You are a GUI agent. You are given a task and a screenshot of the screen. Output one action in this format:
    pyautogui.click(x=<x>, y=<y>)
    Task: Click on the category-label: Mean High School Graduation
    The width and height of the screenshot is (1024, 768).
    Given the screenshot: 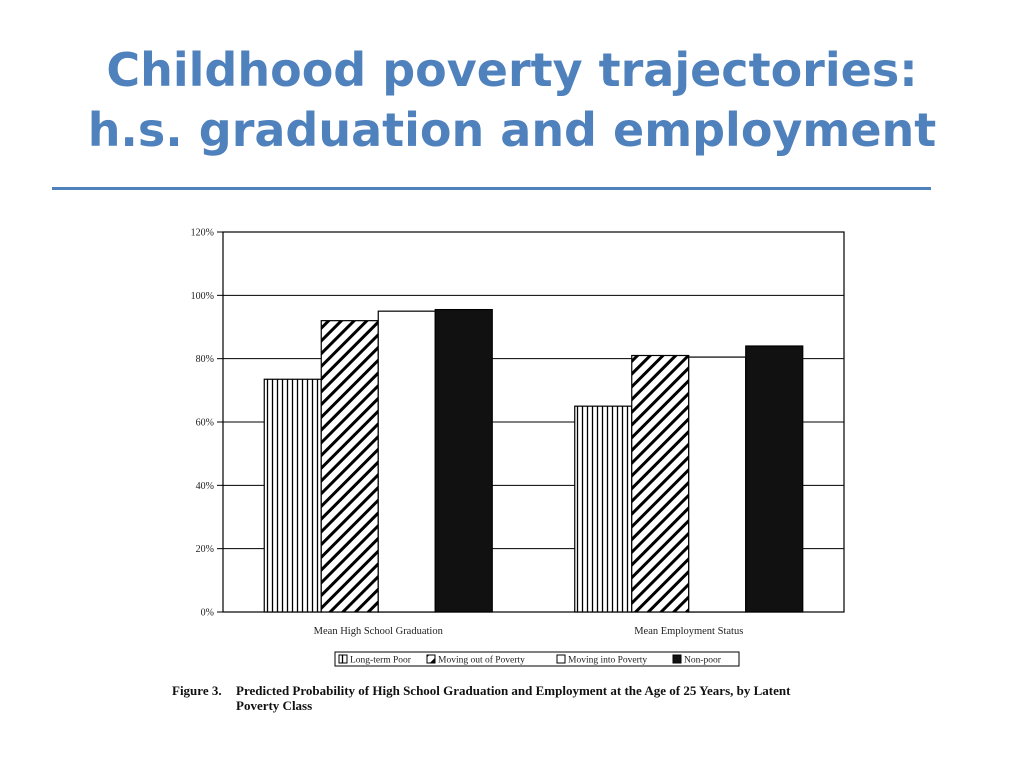 What is the action you would take?
    pyautogui.click(x=379, y=631)
    